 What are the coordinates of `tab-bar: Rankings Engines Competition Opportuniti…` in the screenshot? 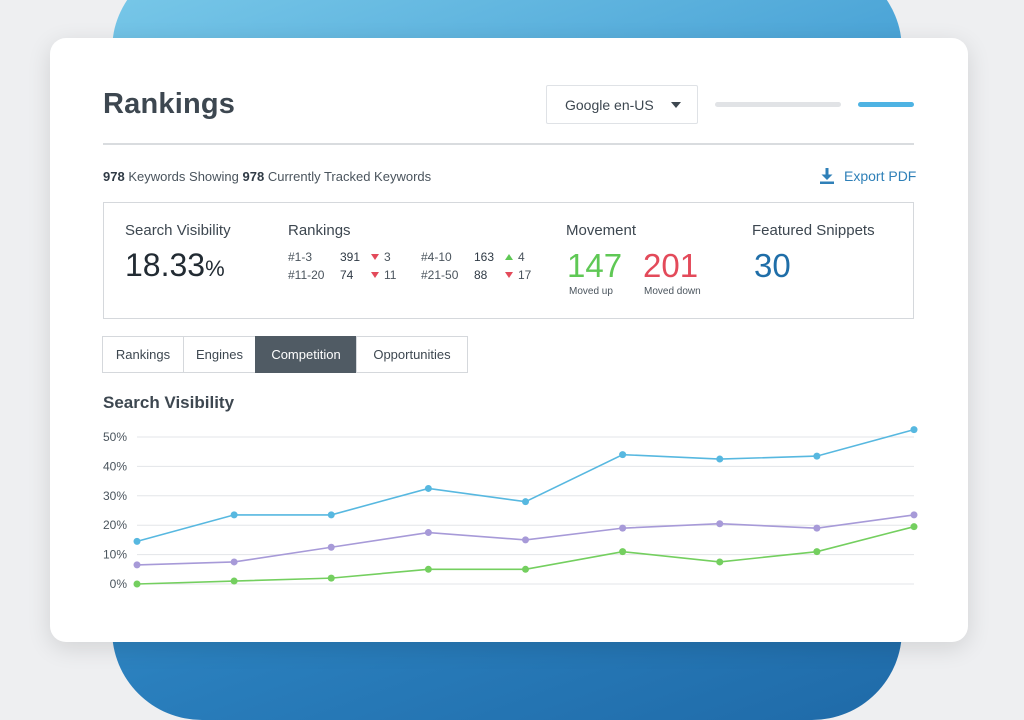 It's located at (285, 354).